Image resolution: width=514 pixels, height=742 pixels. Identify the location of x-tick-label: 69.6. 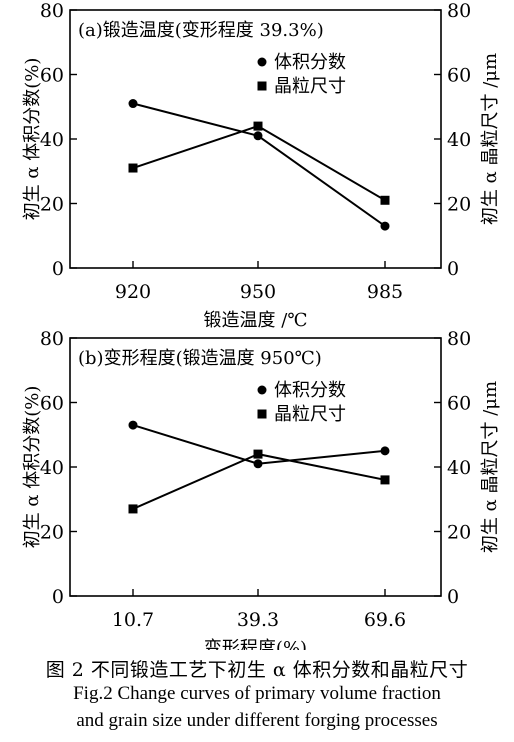
(385, 620).